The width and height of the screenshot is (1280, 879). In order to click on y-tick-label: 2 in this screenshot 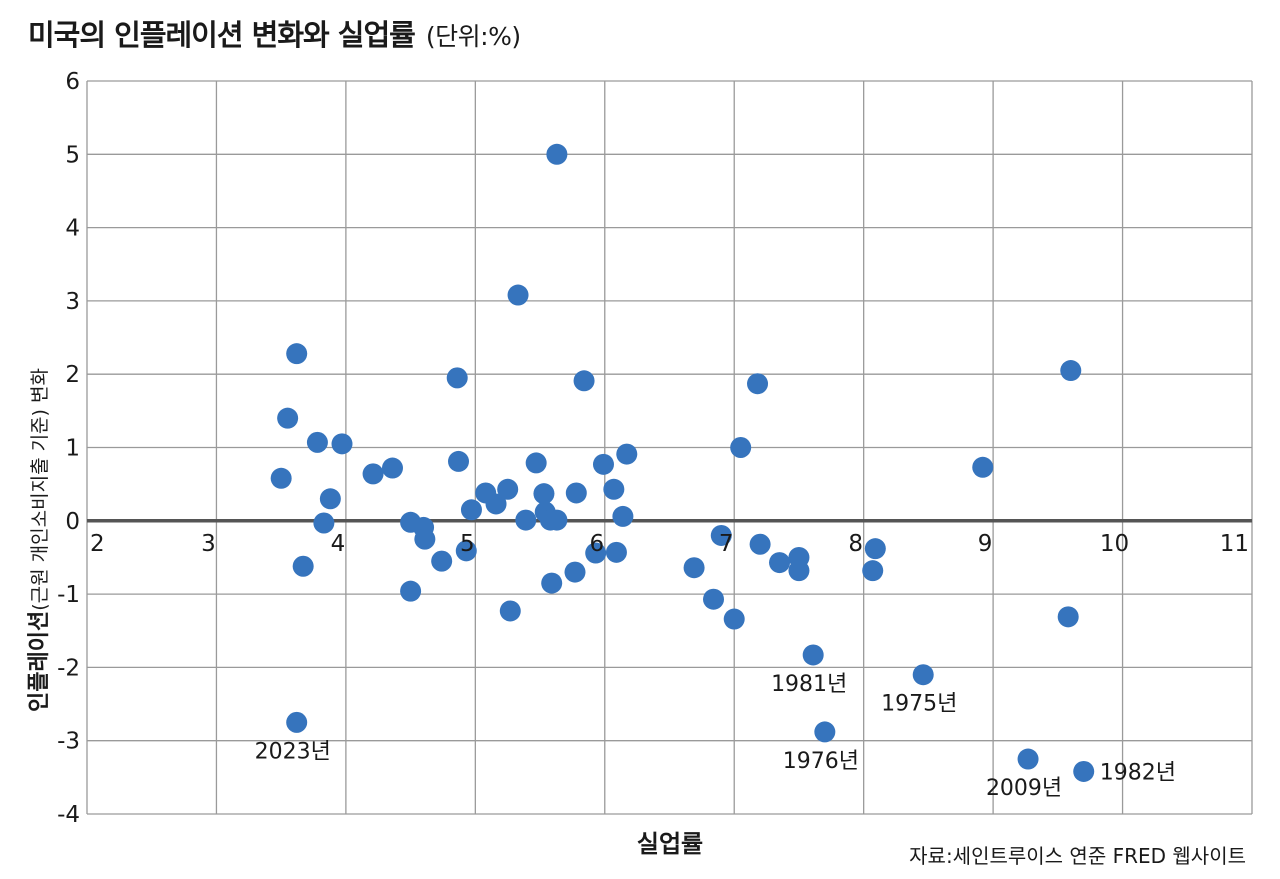, I will do `click(72, 375)`.